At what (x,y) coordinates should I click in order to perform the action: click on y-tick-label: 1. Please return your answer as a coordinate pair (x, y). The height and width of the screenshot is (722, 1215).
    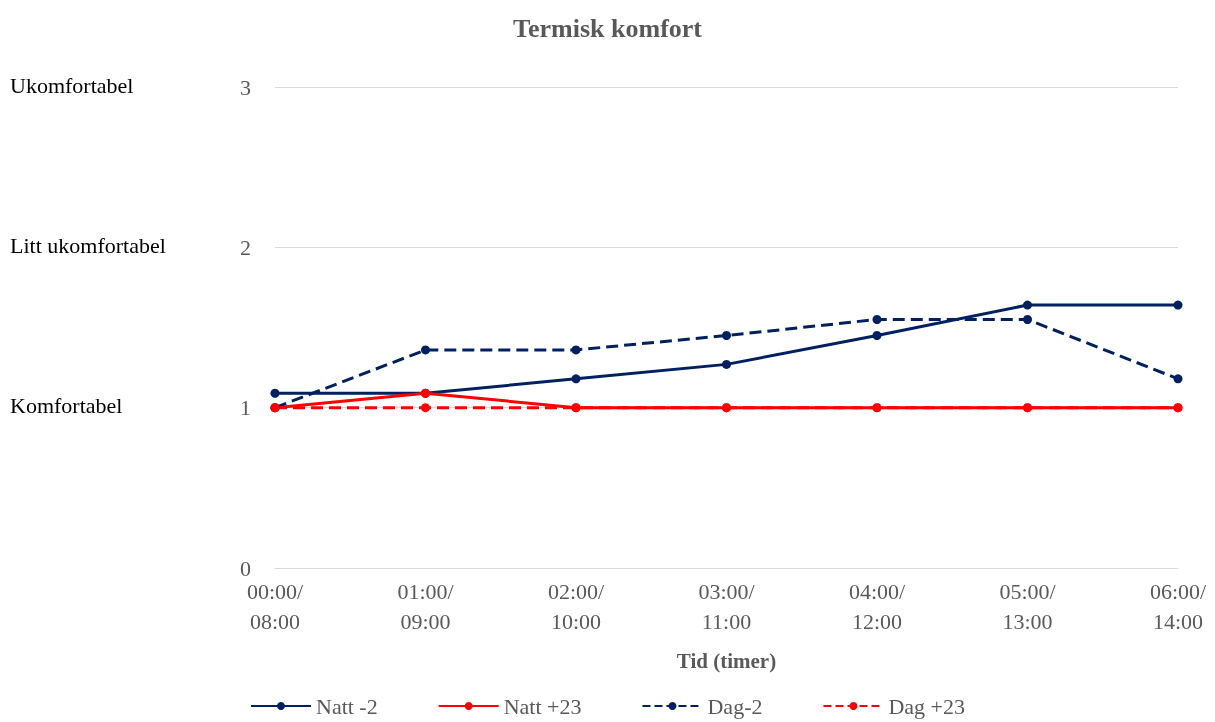
    Looking at the image, I should click on (245, 408).